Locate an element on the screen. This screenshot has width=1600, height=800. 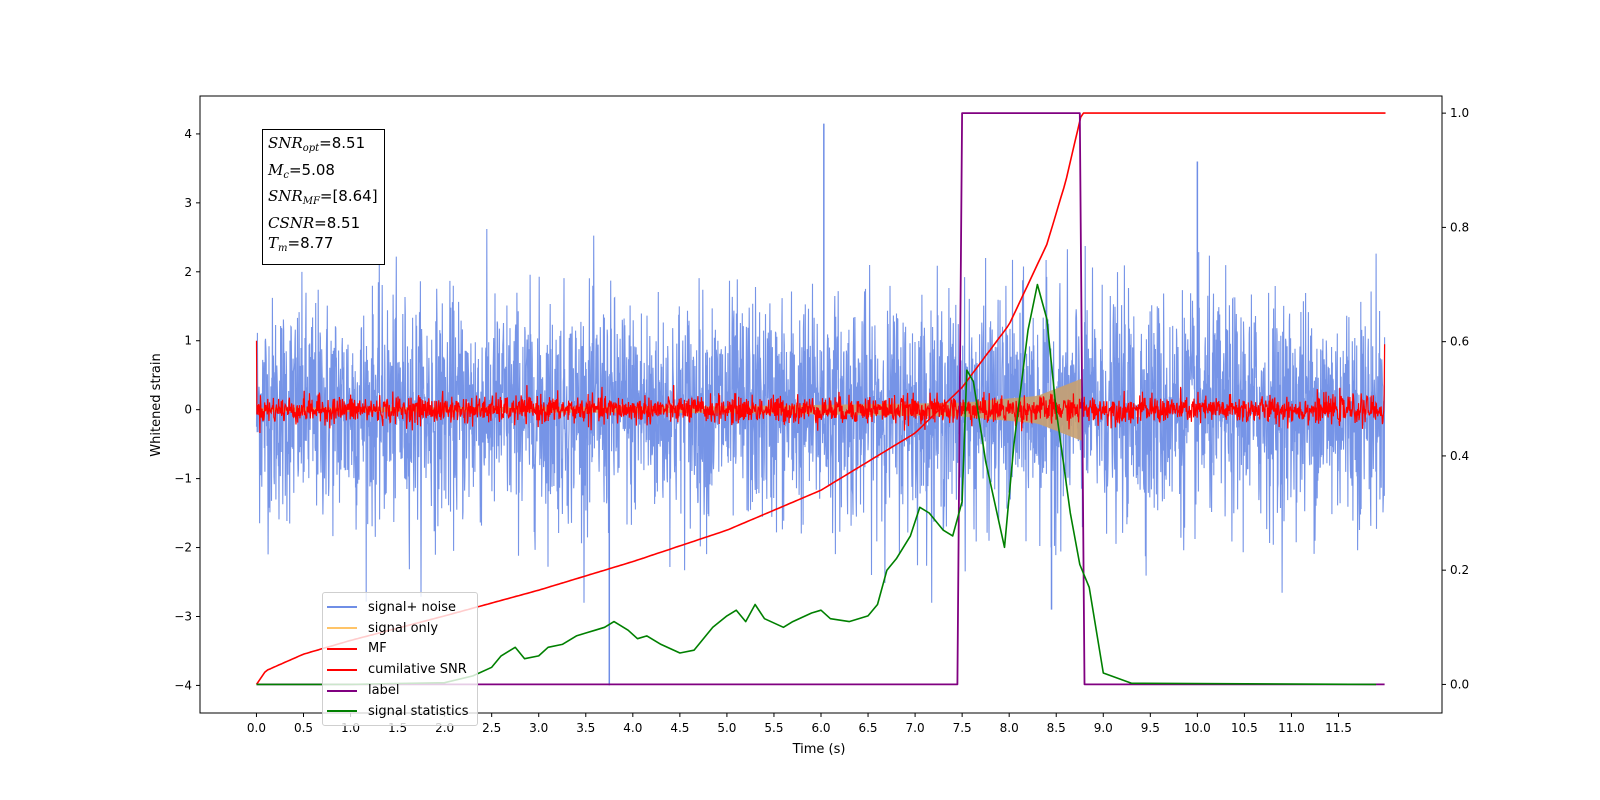
legend-item: signal statistics is located at coordinates (400, 711).